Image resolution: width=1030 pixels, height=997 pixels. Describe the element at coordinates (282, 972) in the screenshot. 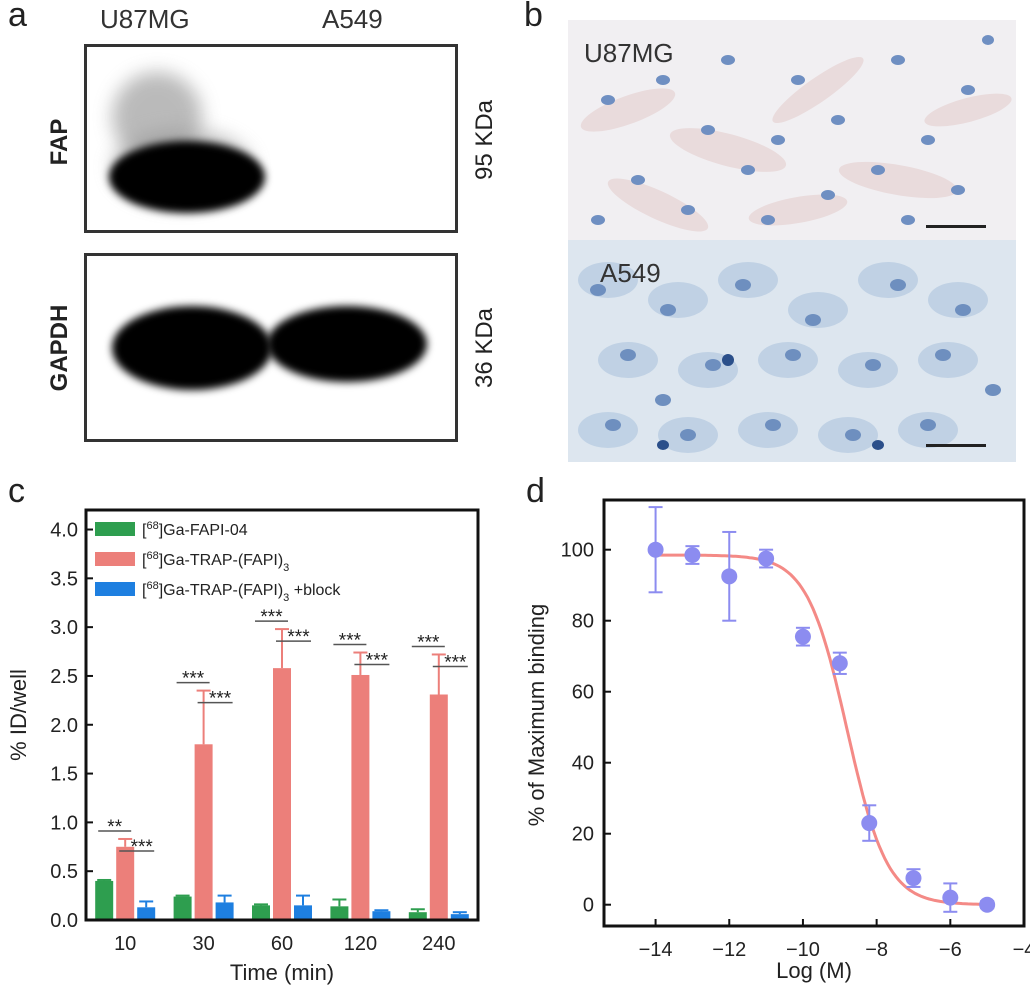

I see `c-x-axis-label: Time (min)` at that location.